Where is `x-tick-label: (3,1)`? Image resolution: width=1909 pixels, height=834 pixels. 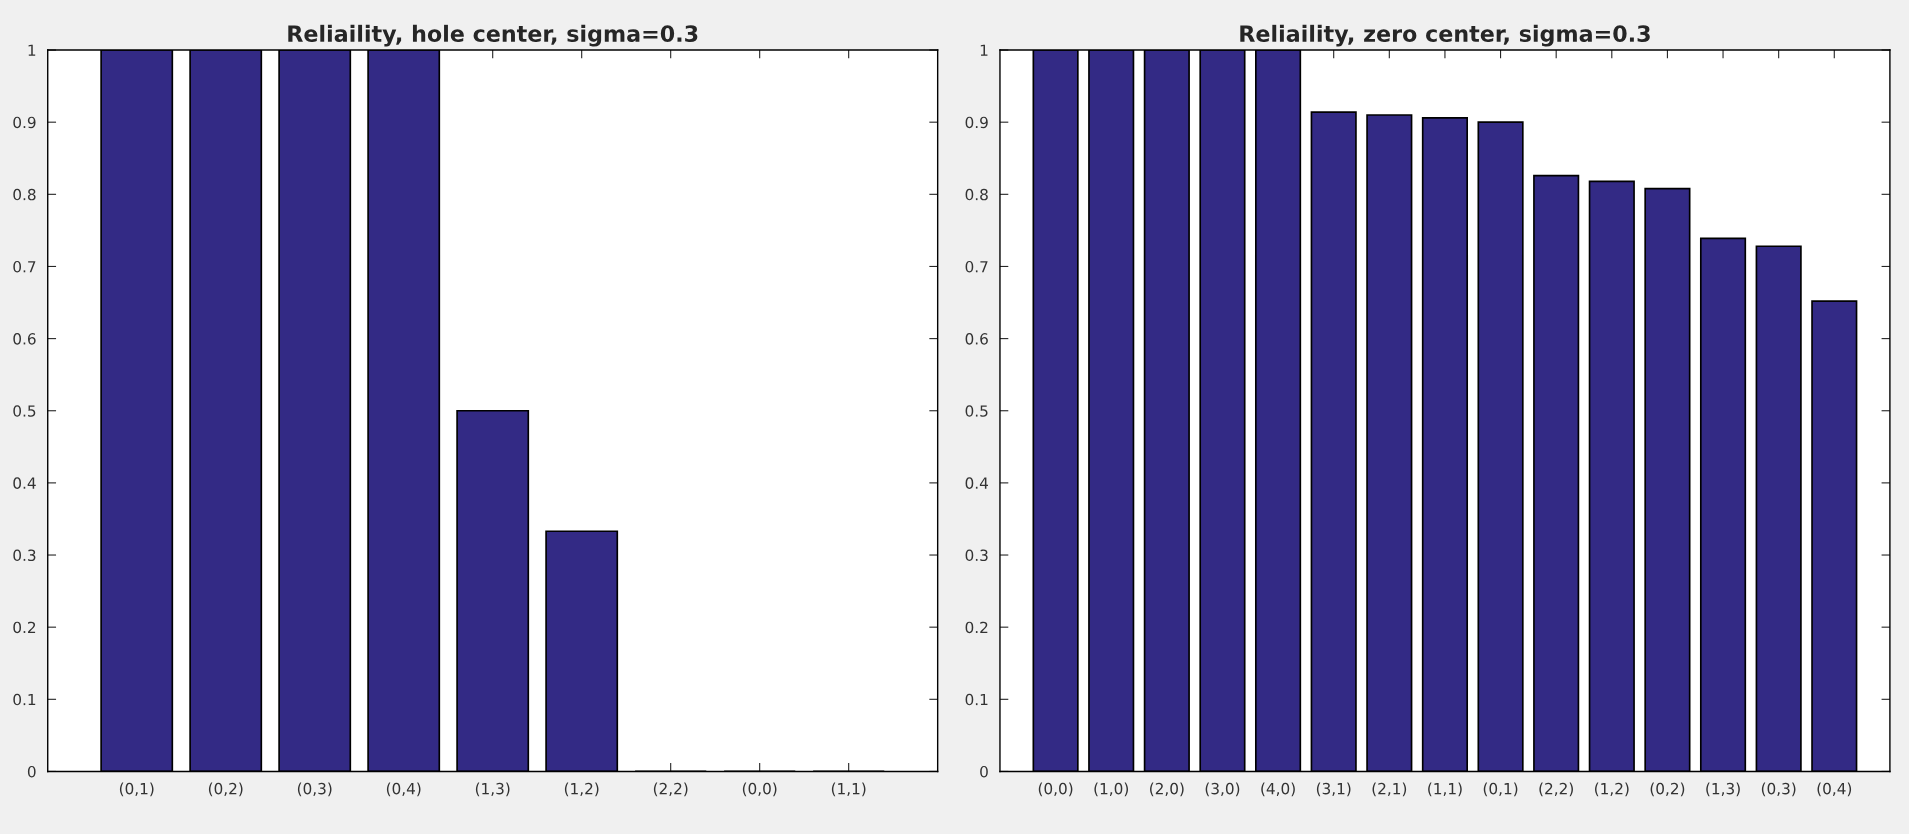 x-tick-label: (3,1) is located at coordinates (1333, 789).